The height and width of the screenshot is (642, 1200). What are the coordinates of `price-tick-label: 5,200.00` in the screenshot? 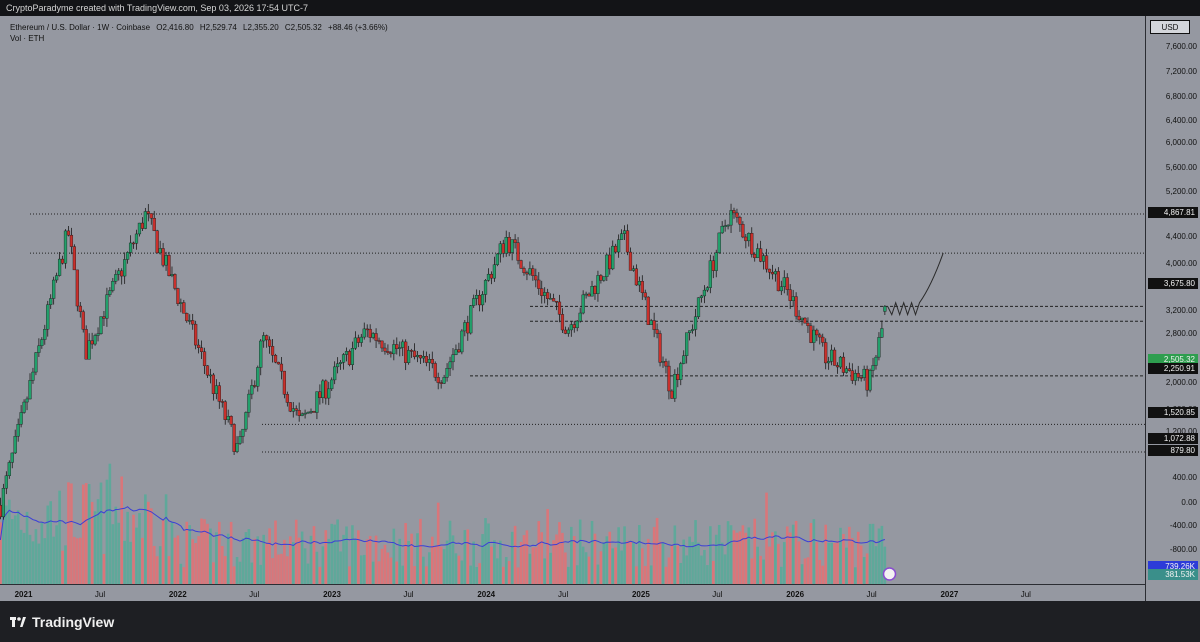 It's located at (1182, 191).